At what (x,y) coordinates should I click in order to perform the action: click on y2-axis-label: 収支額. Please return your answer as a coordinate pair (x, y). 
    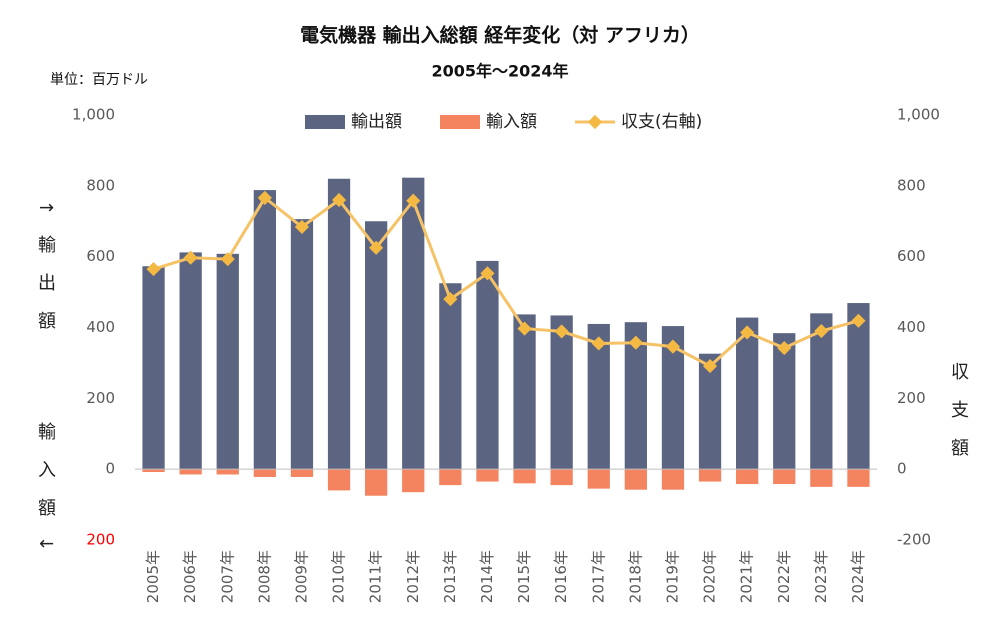
    Looking at the image, I should click on (958, 419).